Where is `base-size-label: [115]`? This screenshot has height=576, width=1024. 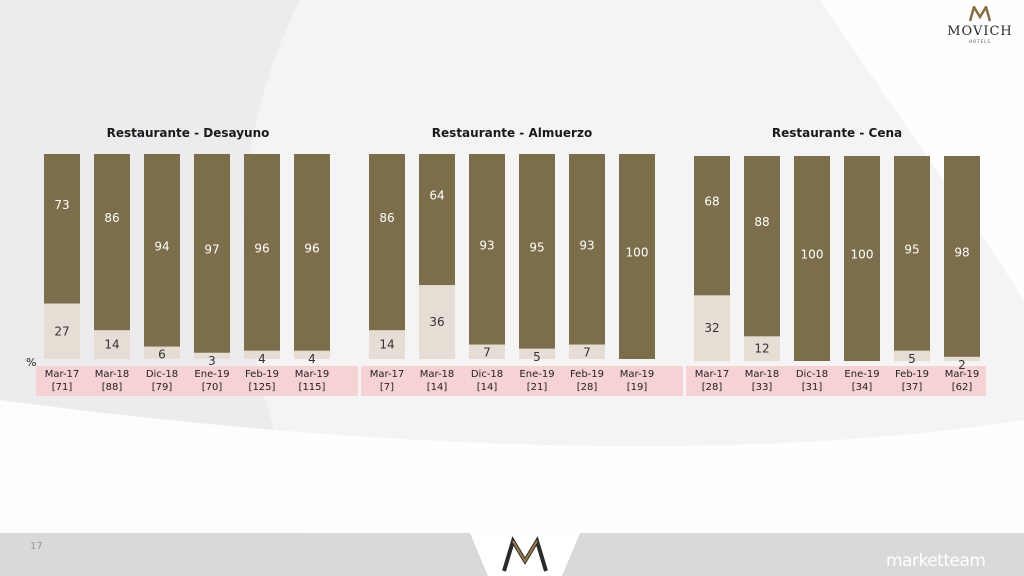
base-size-label: [115] is located at coordinates (312, 387).